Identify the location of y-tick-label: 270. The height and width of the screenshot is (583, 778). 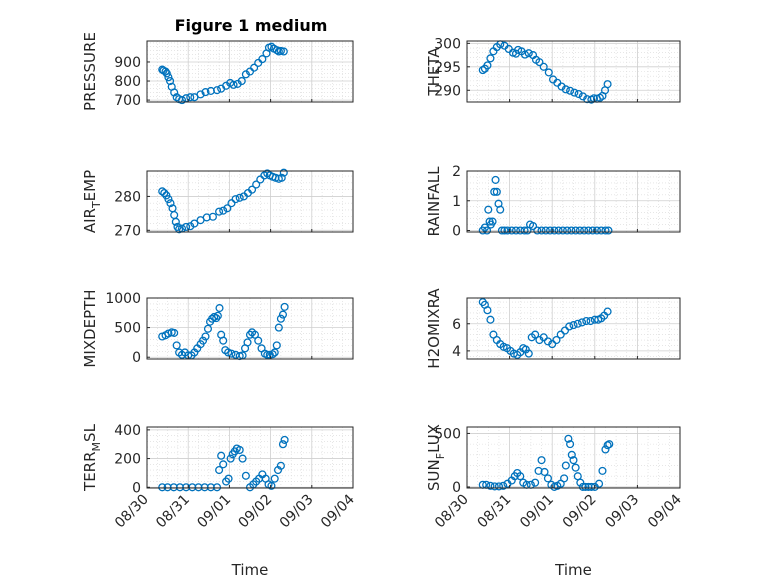
(127, 231).